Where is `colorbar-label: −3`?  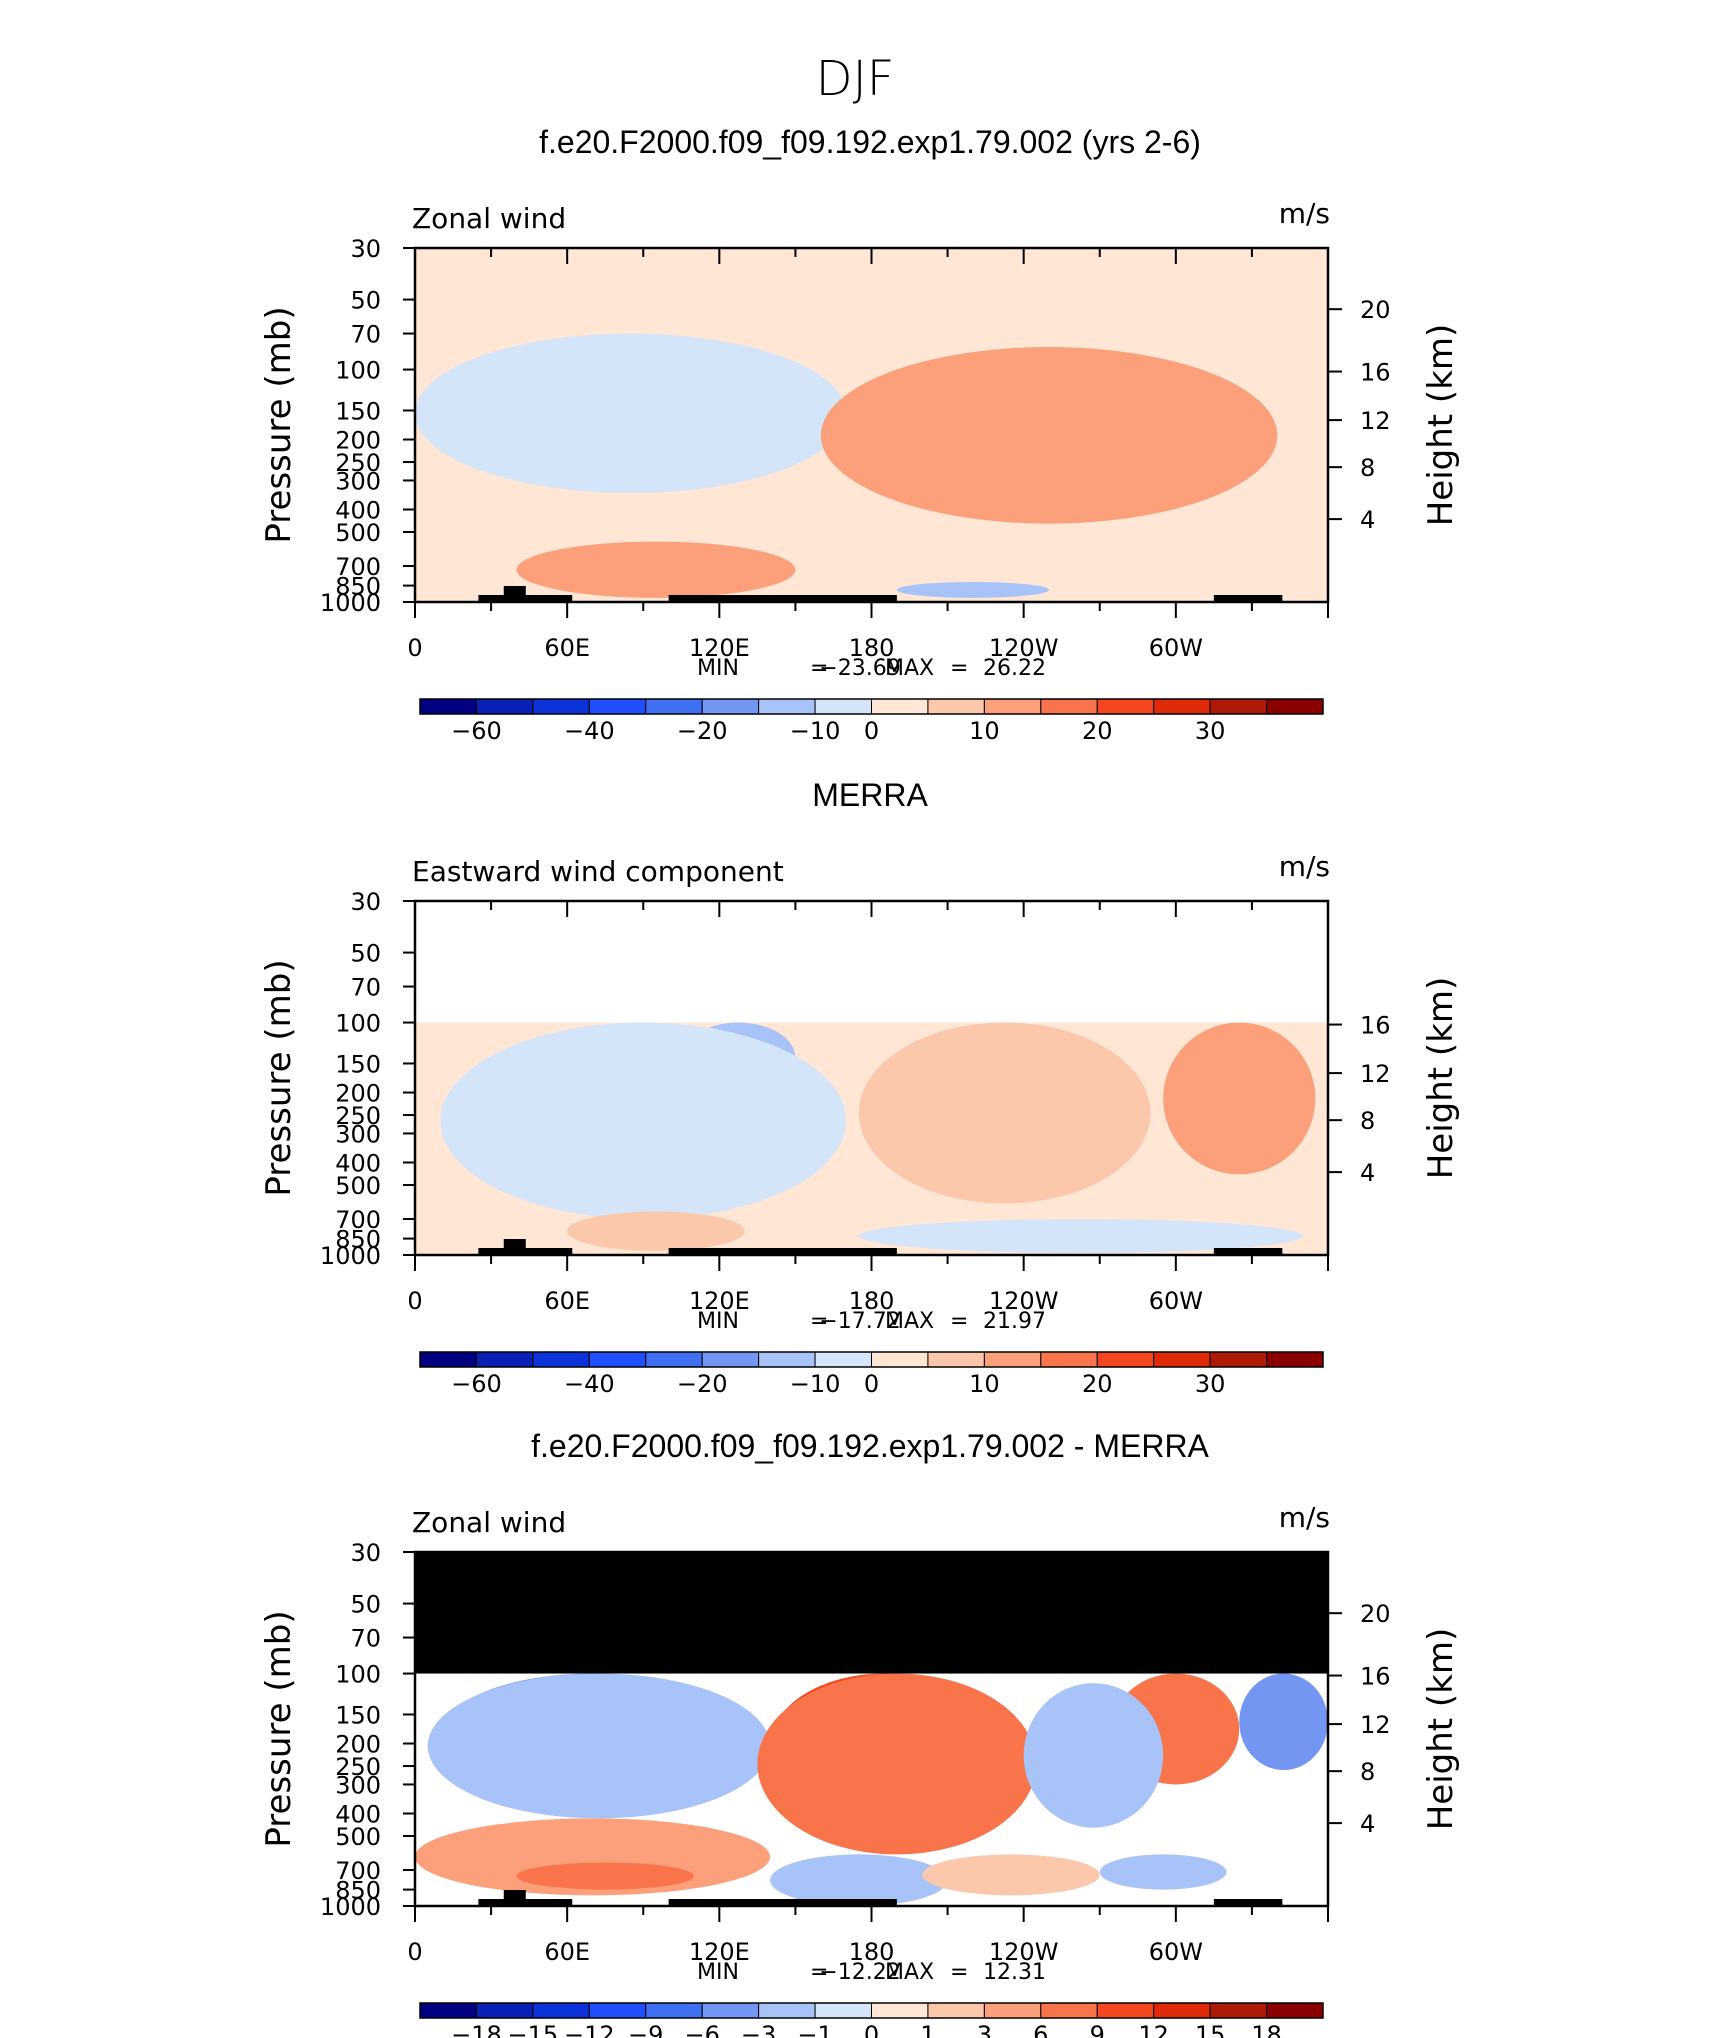
colorbar-label: −3 is located at coordinates (758, 2029).